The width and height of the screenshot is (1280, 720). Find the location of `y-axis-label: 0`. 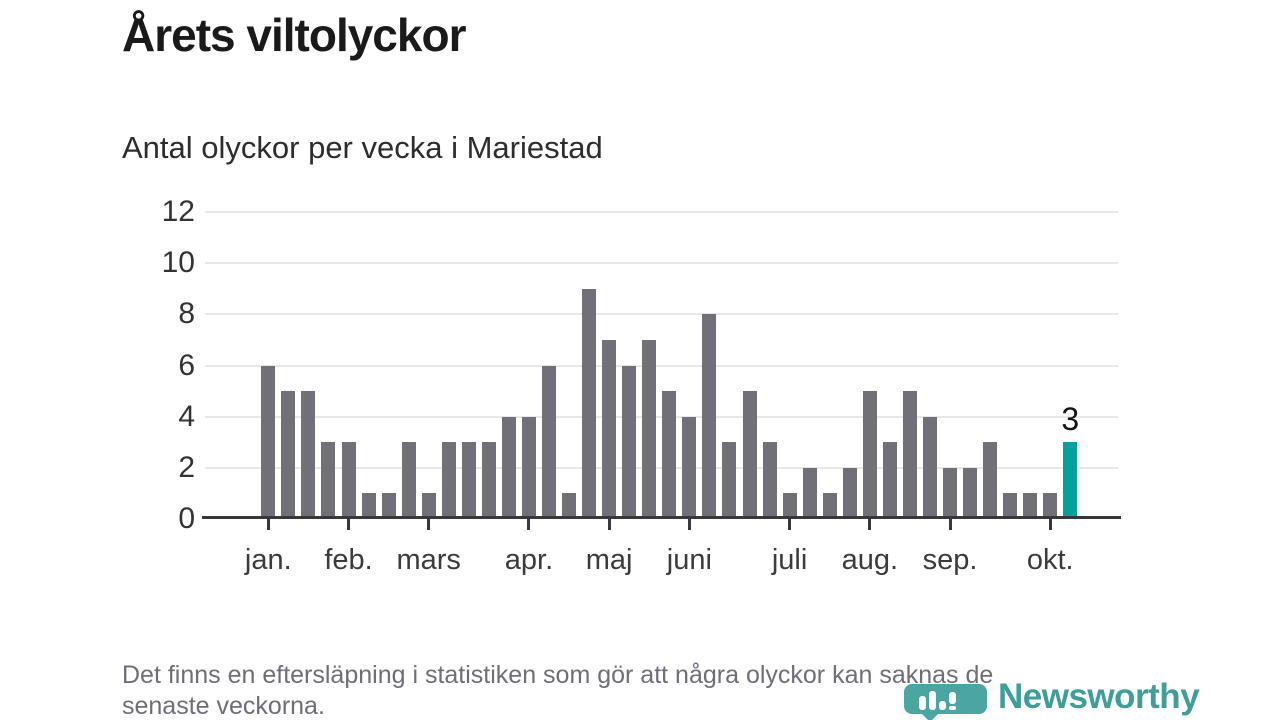

y-axis-label: 0 is located at coordinates (186, 518).